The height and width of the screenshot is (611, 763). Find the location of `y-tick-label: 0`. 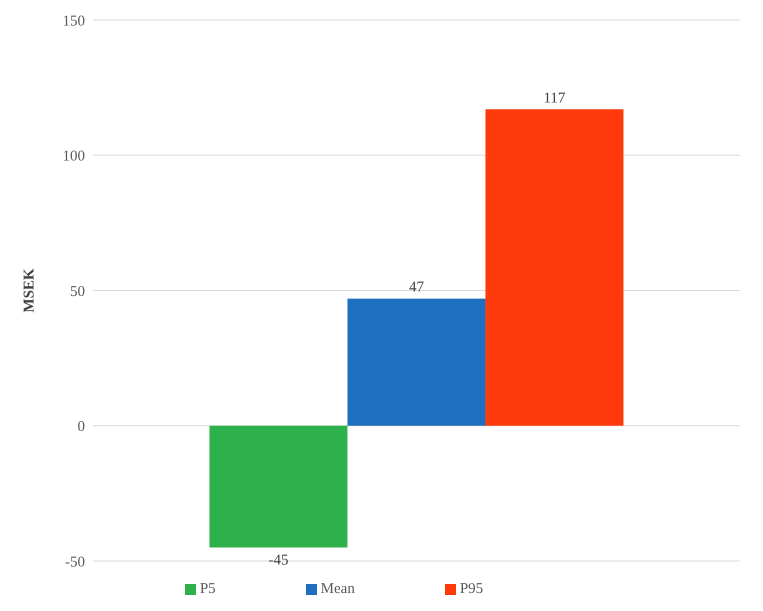

y-tick-label: 0 is located at coordinates (81, 427).